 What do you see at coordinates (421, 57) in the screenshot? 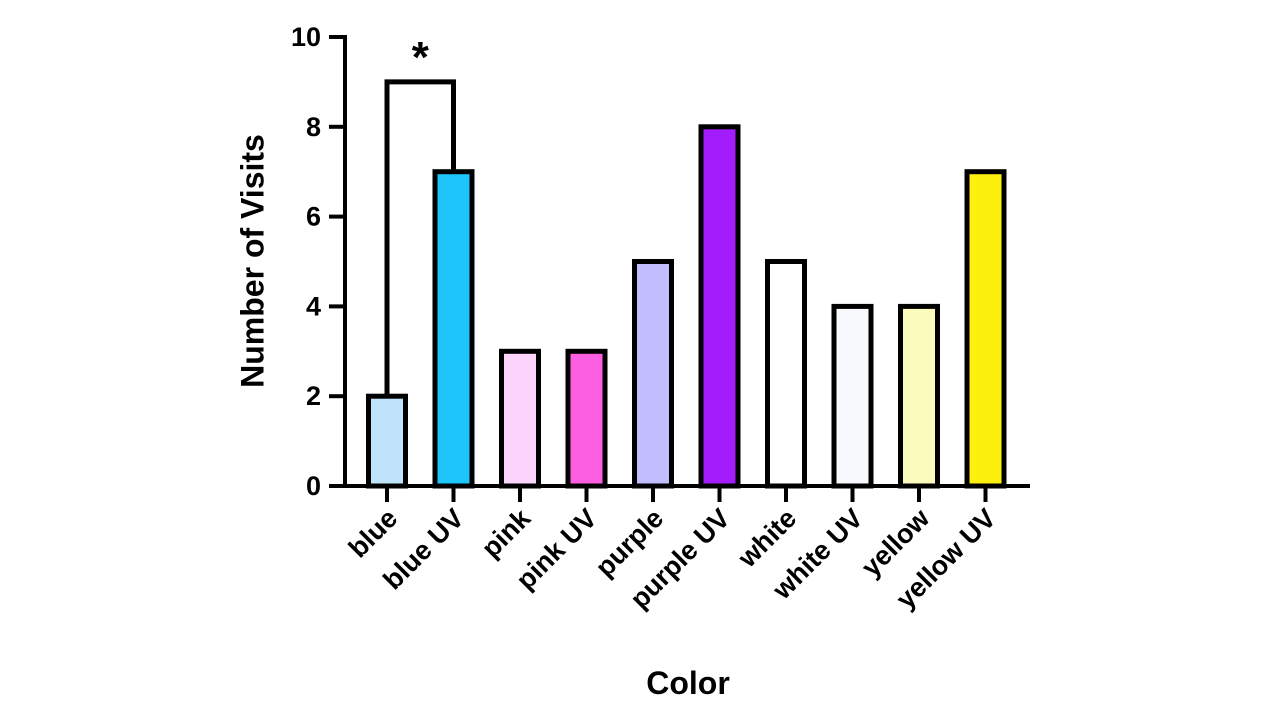
I see `significance-label: *` at bounding box center [421, 57].